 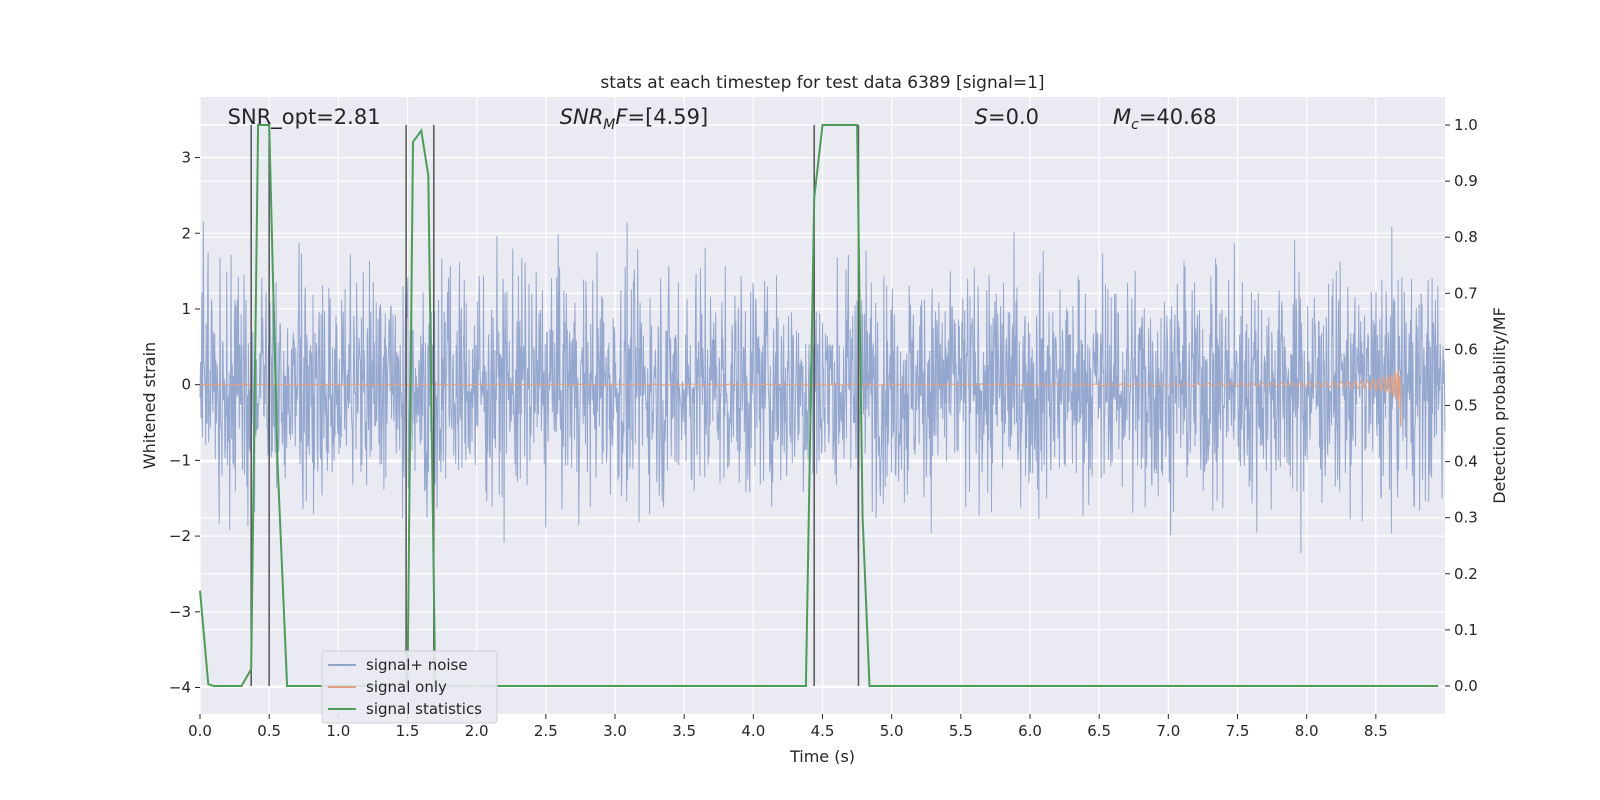 What do you see at coordinates (1466, 237) in the screenshot?
I see `y-right-tick-label: 0.8` at bounding box center [1466, 237].